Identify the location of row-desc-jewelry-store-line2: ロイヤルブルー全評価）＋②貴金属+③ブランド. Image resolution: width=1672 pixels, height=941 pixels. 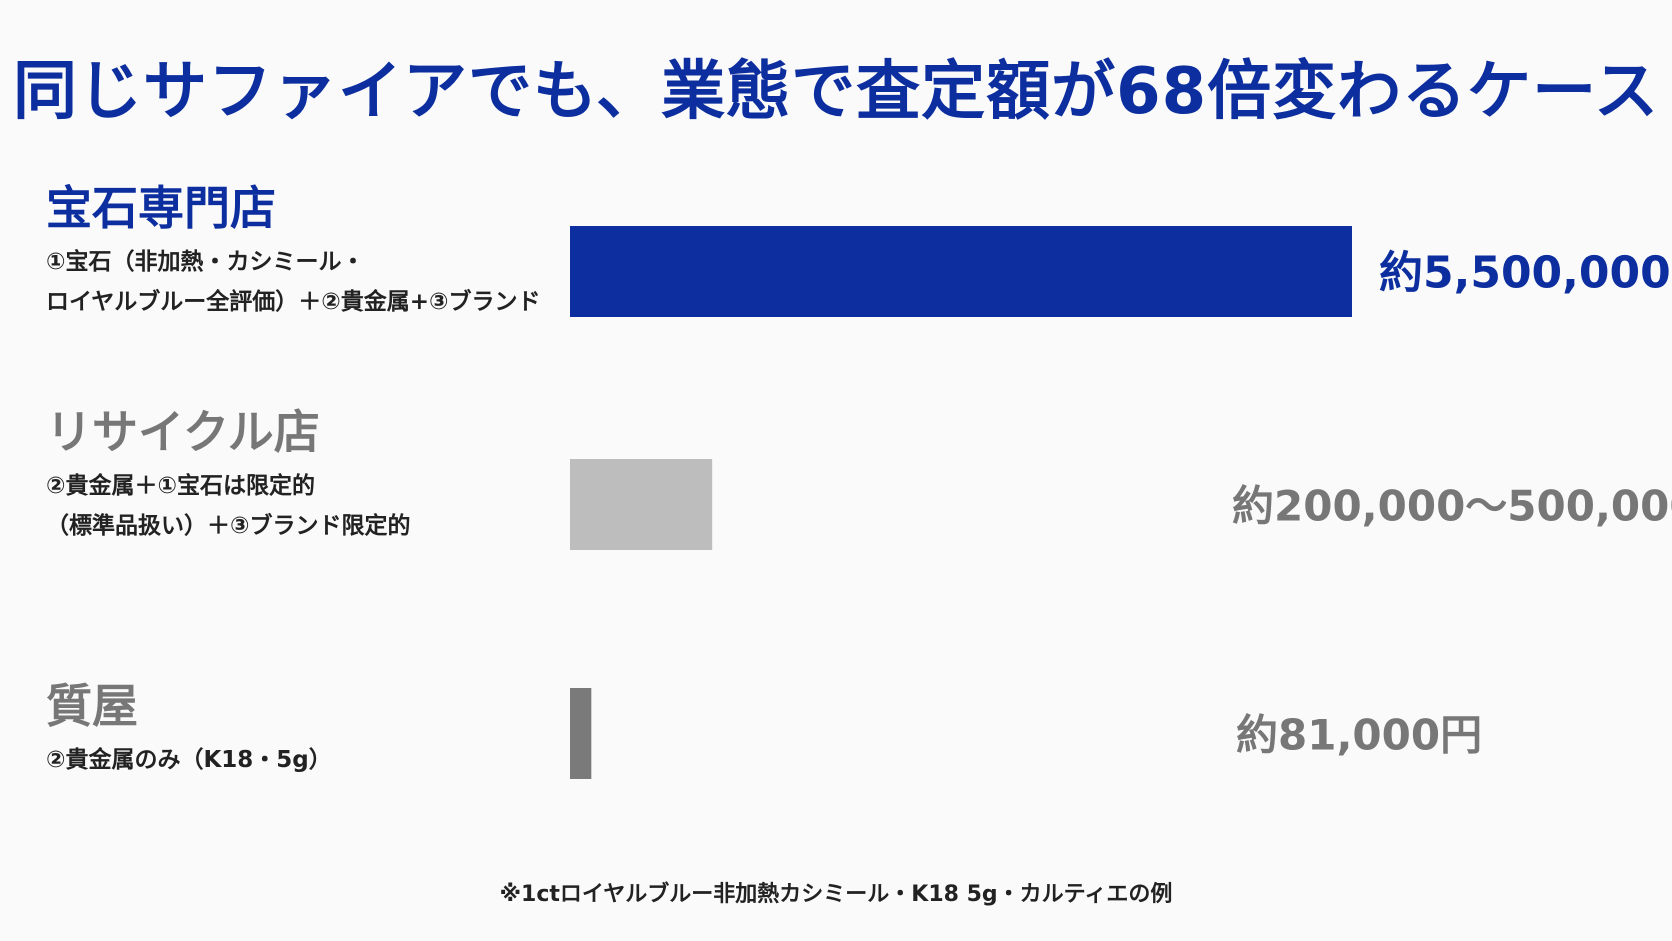
(293, 302).